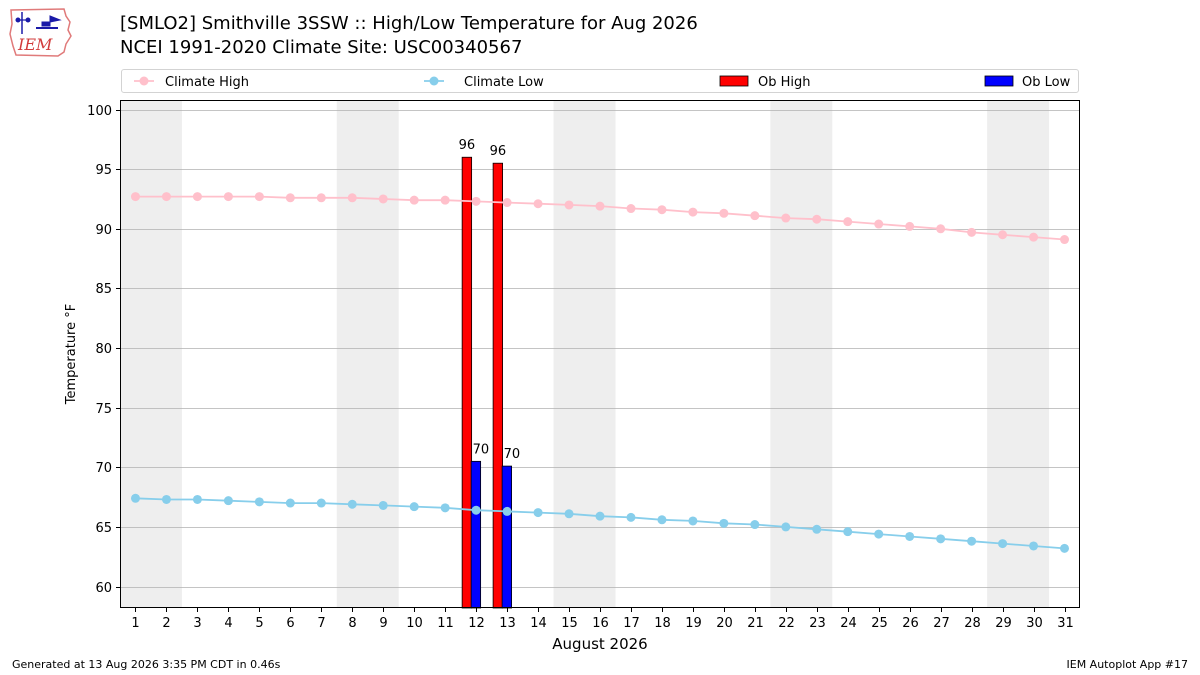 This screenshot has width=1200, height=675. I want to click on ob-bars, so click(486, 382).